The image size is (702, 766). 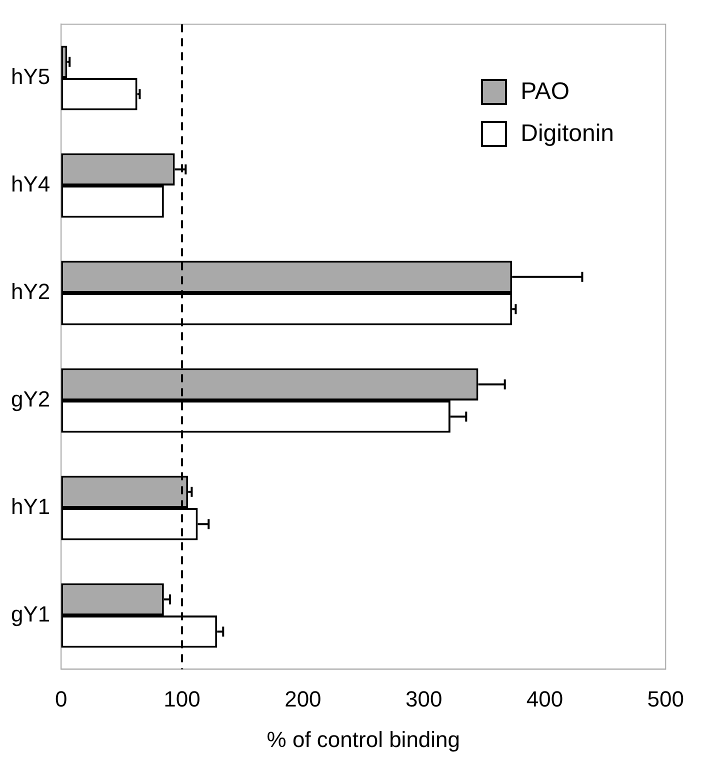 What do you see at coordinates (545, 92) in the screenshot?
I see `legend-label: PAO` at bounding box center [545, 92].